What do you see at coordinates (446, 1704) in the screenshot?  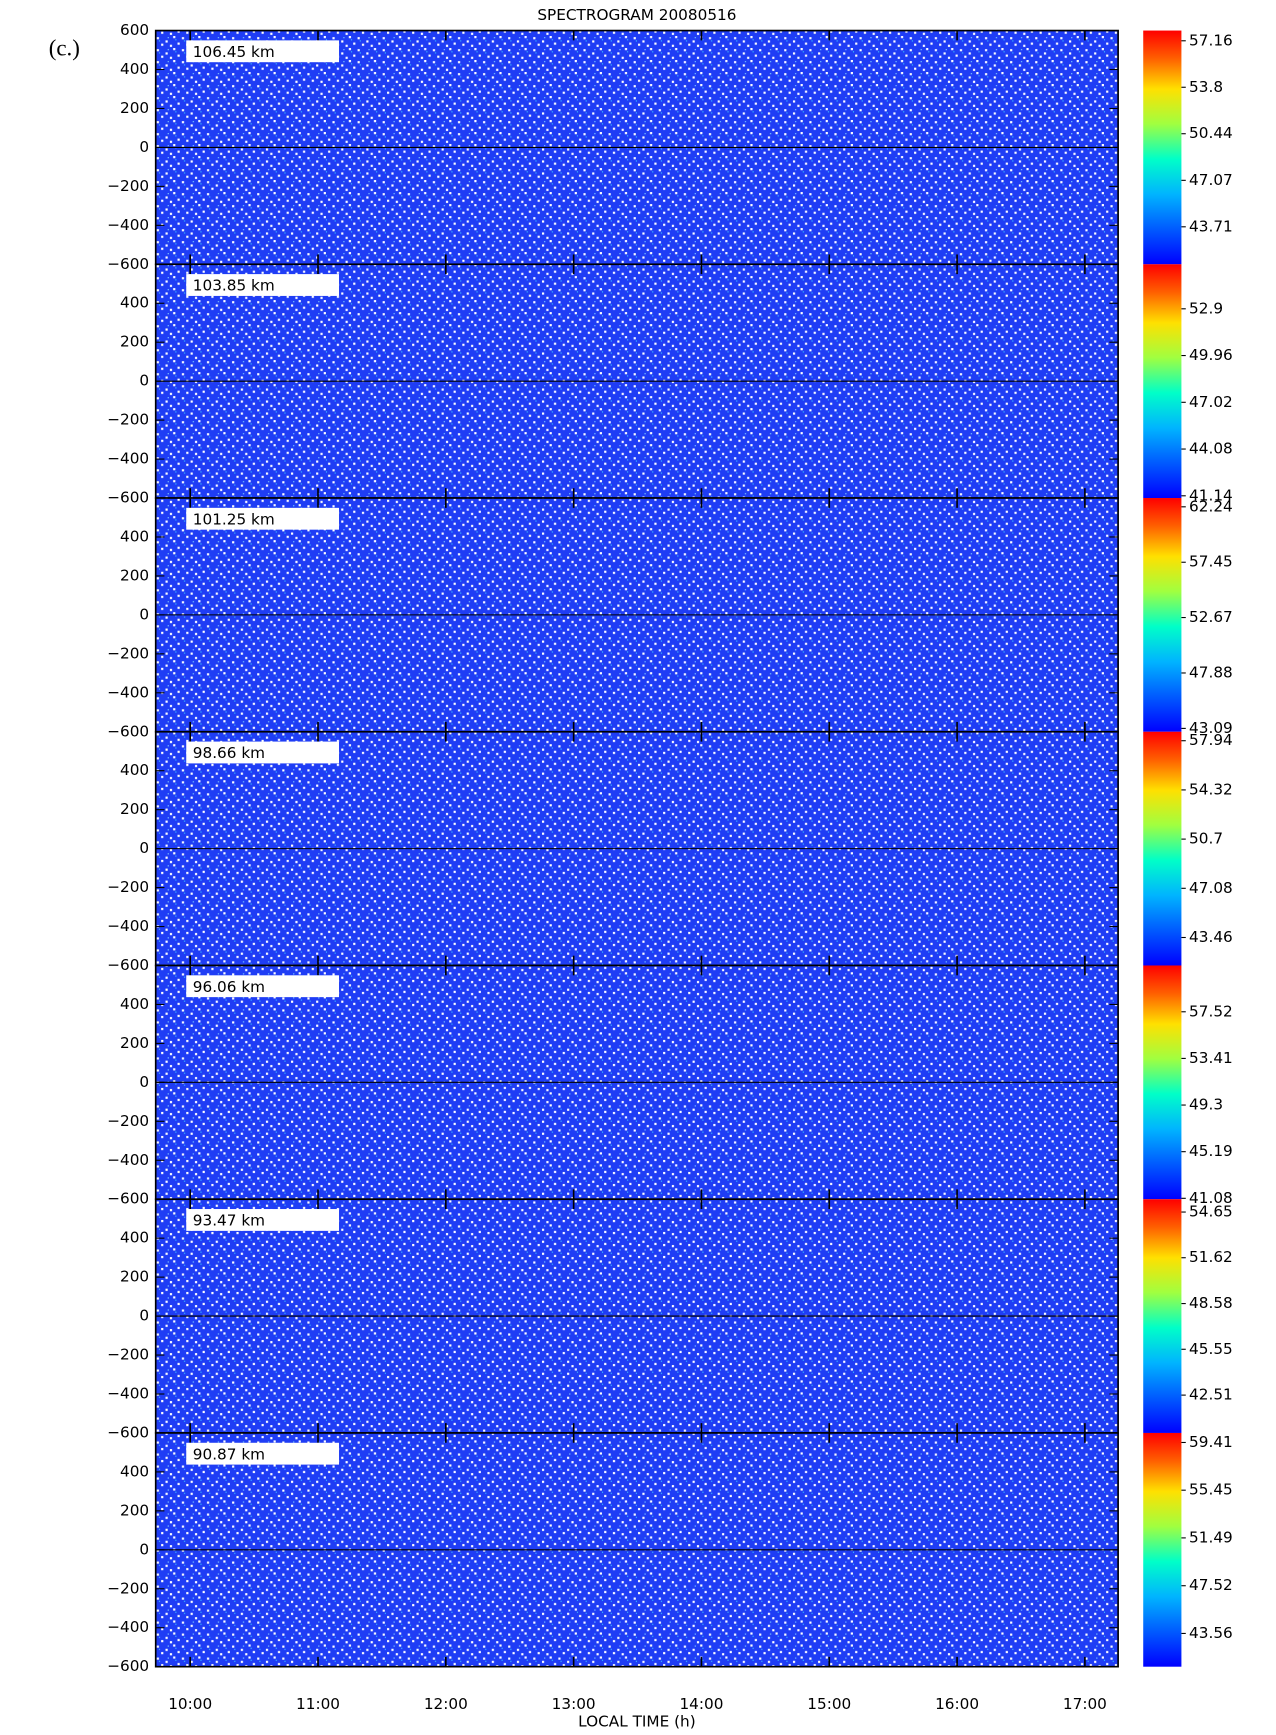 I see `x-tick-label: 12:00` at bounding box center [446, 1704].